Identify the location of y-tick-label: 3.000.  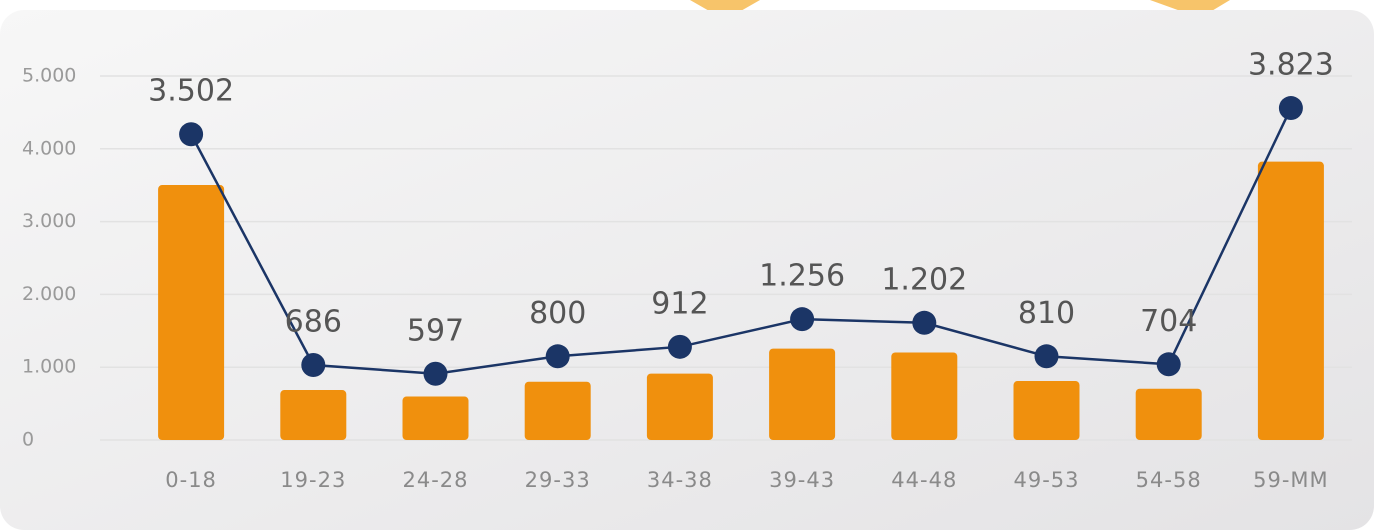
(49, 221).